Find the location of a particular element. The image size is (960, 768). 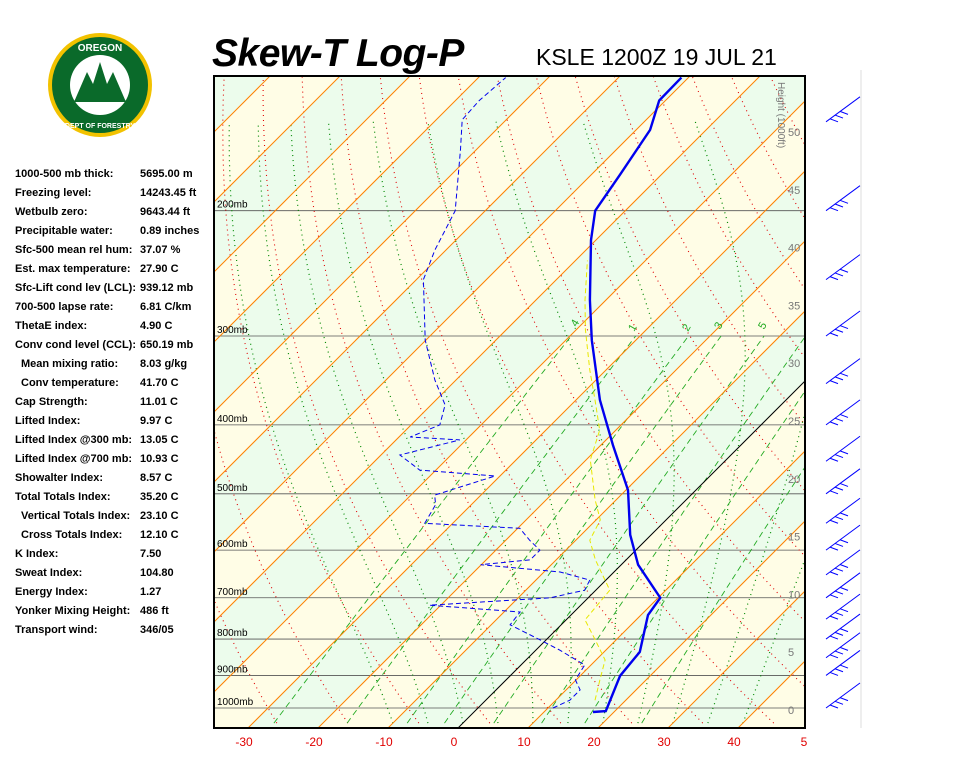

stat-row: ThetaE index: 4.90 C is located at coordinates (93, 329).